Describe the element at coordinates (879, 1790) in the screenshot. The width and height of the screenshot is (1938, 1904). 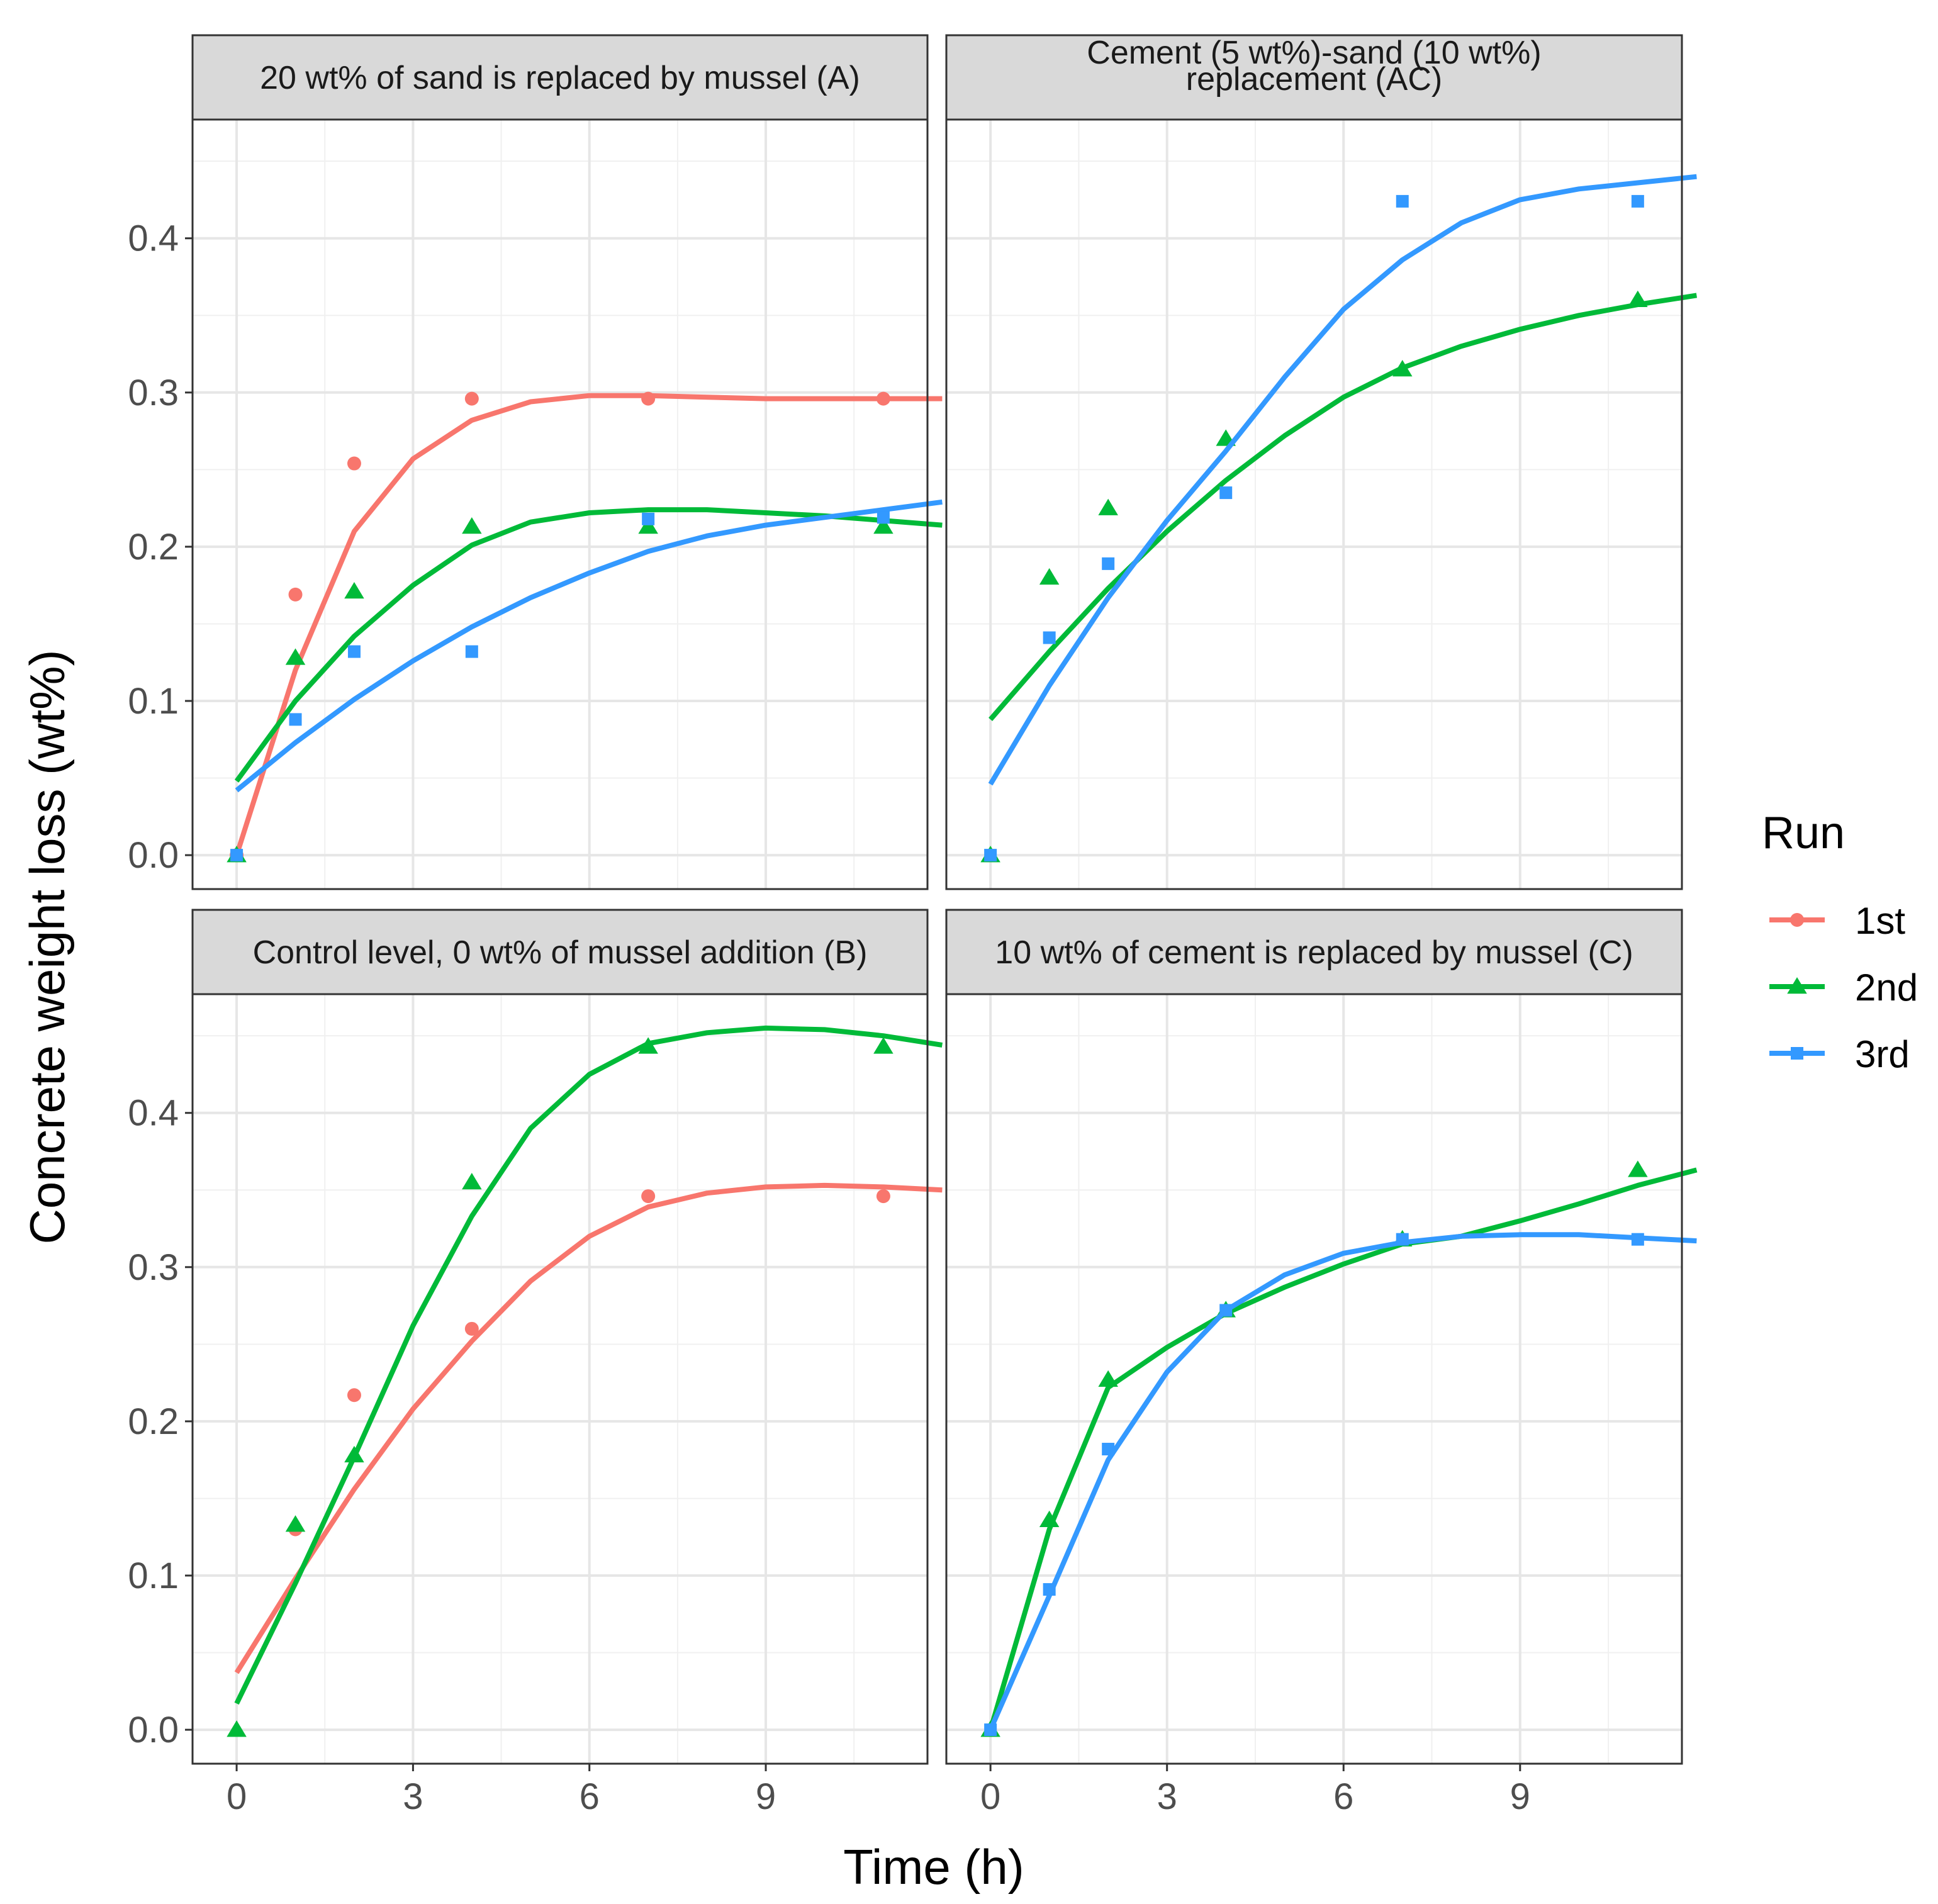
I see `x-axis-ticks: 0 3 6 9 0 3 6 9` at that location.